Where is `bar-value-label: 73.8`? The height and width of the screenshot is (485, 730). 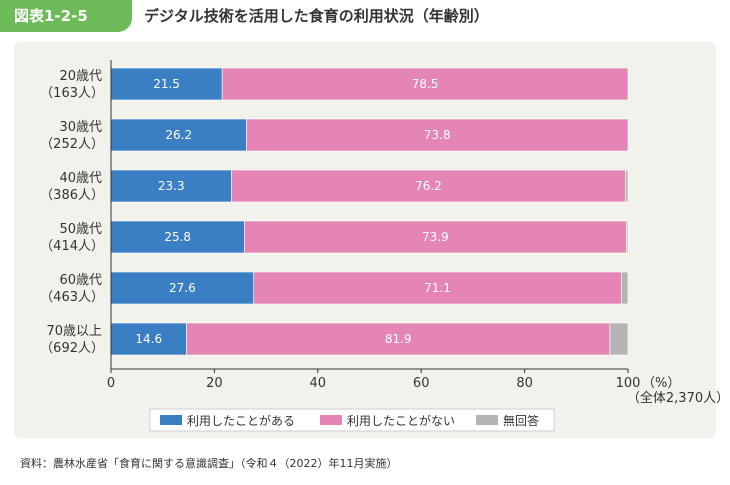 bar-value-label: 73.8 is located at coordinates (437, 135).